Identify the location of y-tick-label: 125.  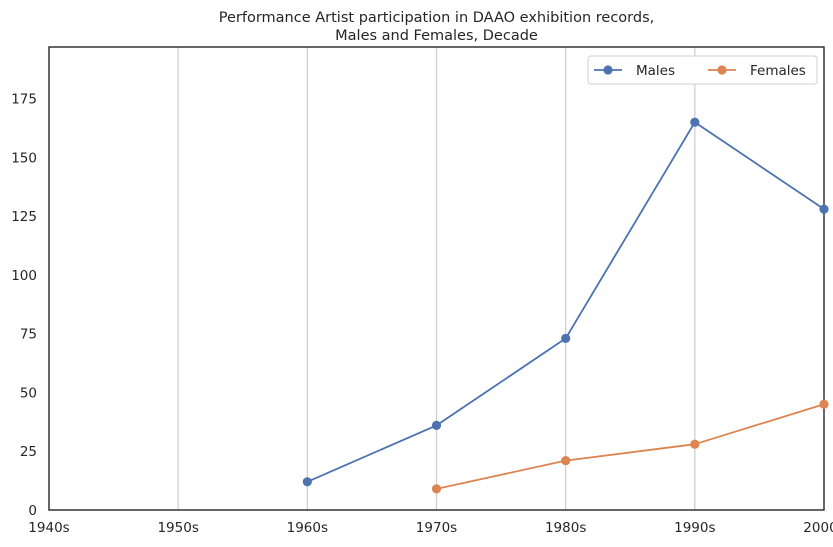
(24, 217).